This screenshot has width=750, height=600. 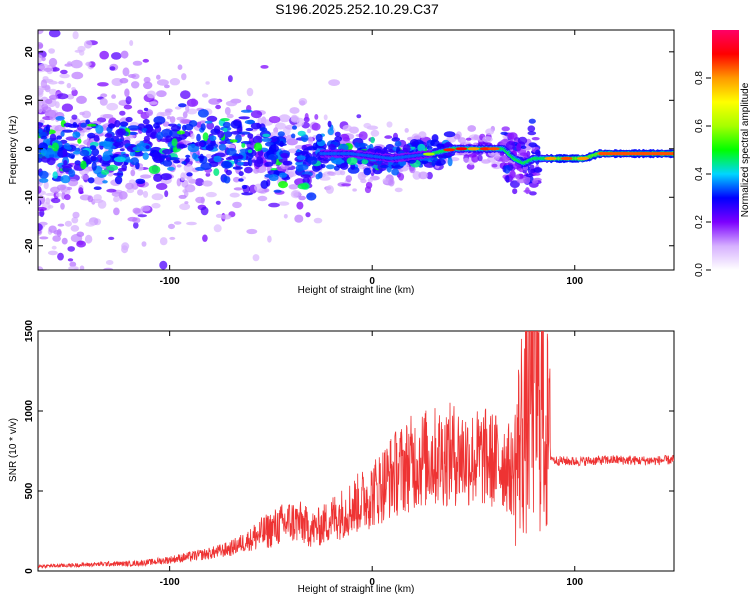 I want to click on colorbar-tick-label: 0.6, so click(x=699, y=126).